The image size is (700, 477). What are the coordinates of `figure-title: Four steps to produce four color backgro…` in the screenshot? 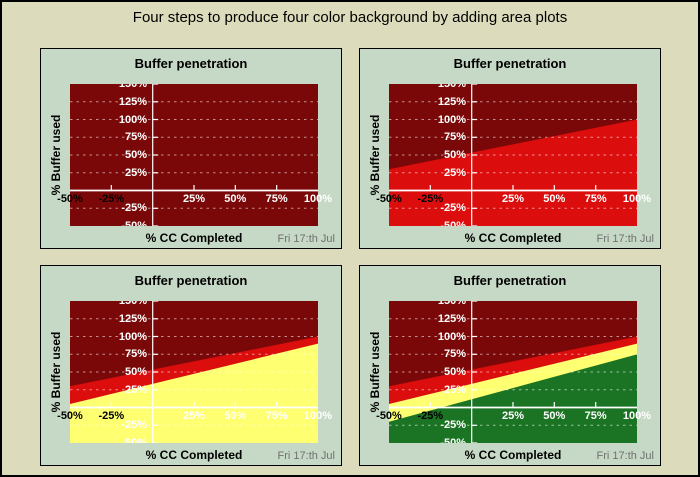 It's located at (350, 17).